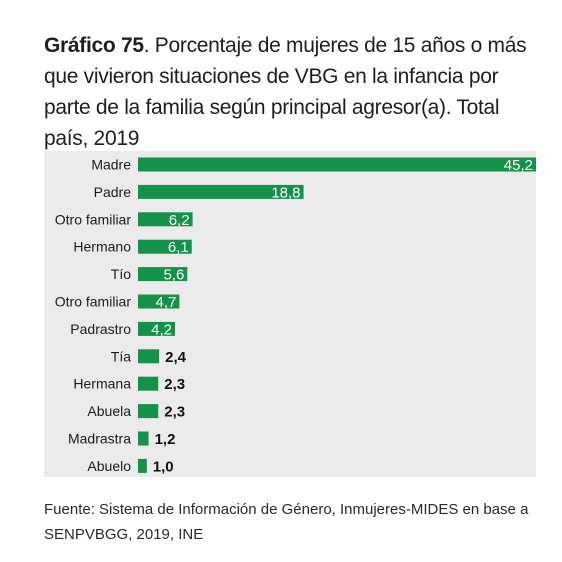 Image resolution: width=562 pixels, height=562 pixels. What do you see at coordinates (121, 274) in the screenshot?
I see `category-label: Tío` at bounding box center [121, 274].